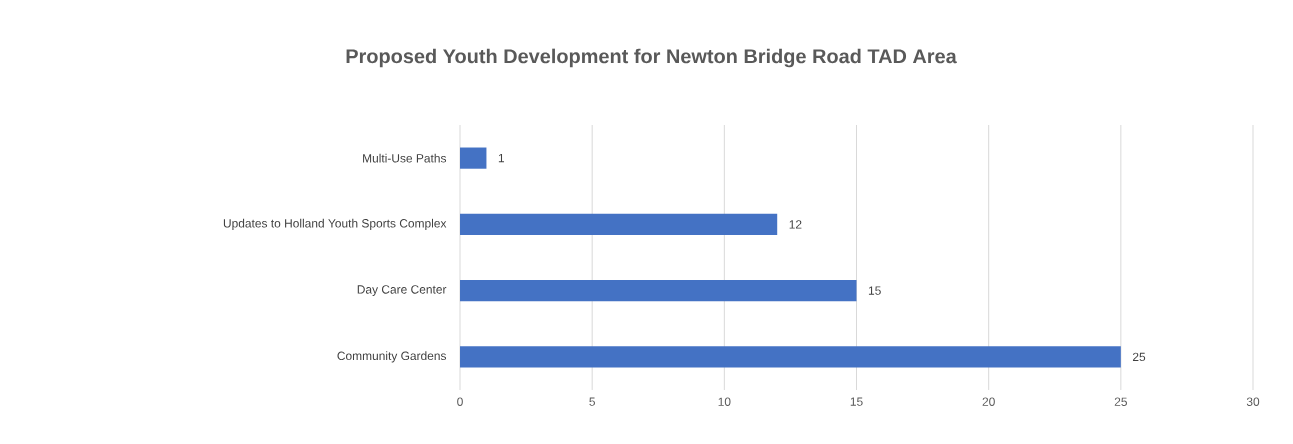 The height and width of the screenshot is (444, 1293). Describe the element at coordinates (1120, 401) in the screenshot. I see `x-tick-label: 25` at that location.